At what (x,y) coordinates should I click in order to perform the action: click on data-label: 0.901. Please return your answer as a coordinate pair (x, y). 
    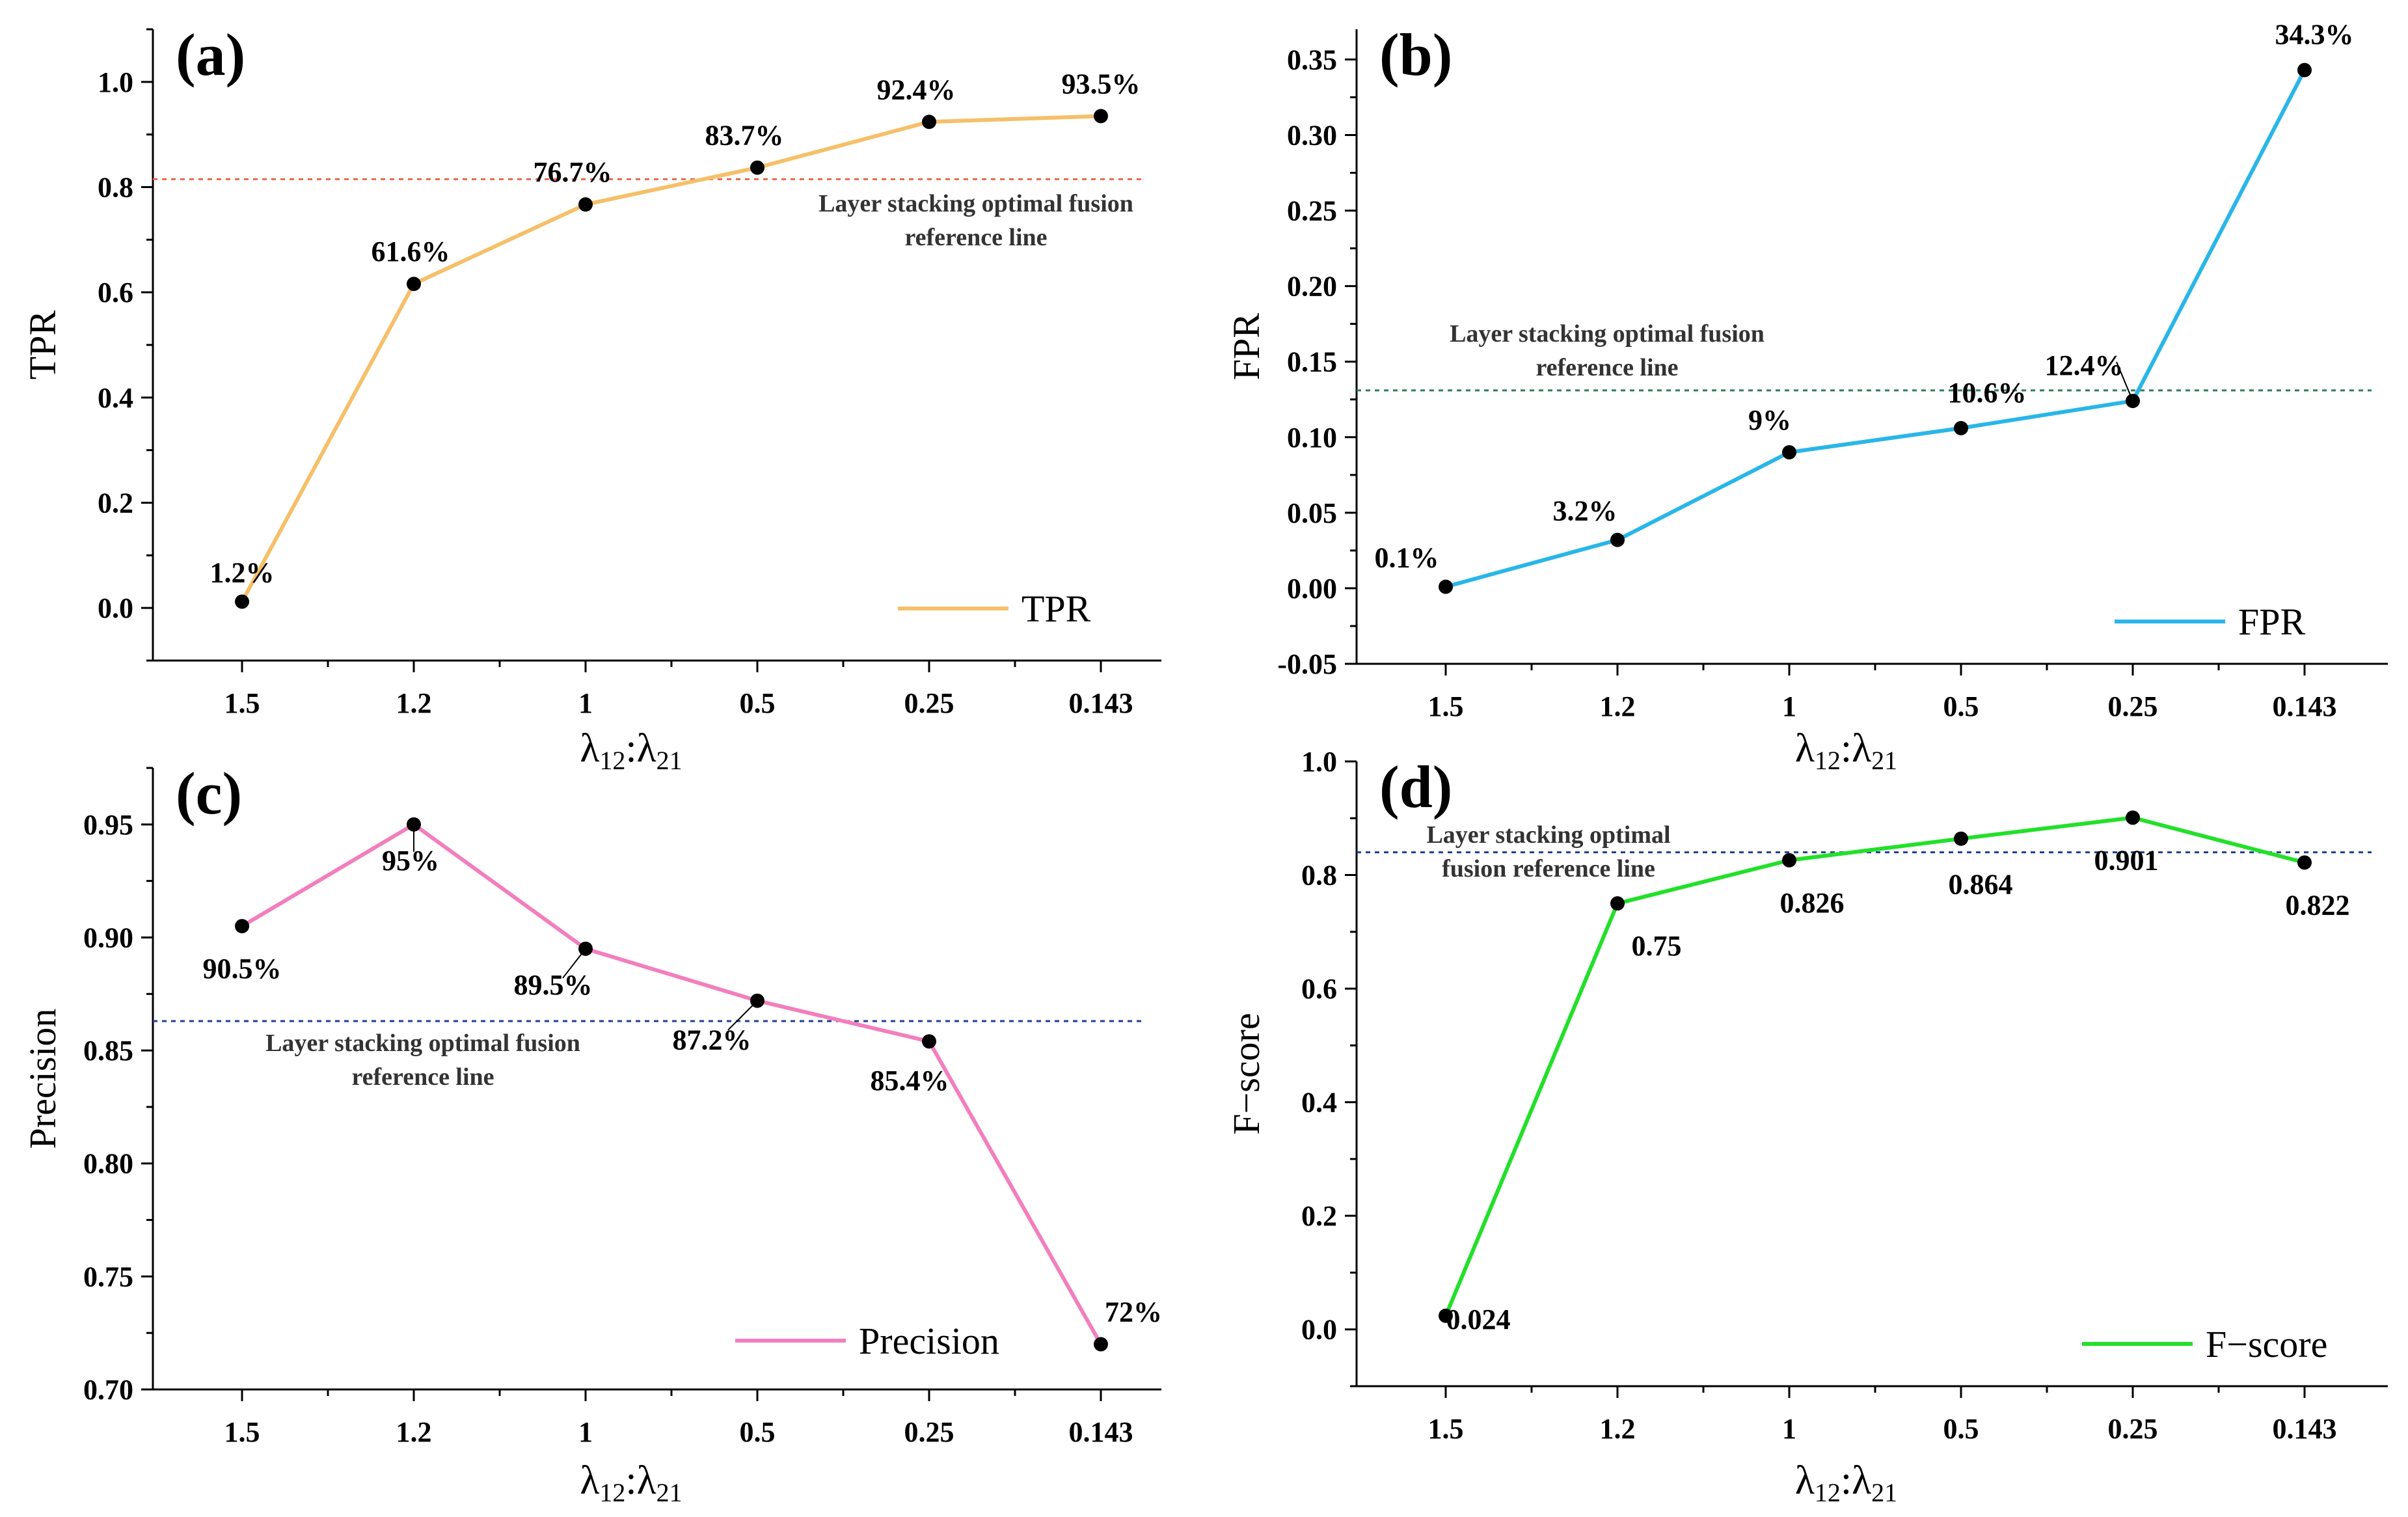
    Looking at the image, I should click on (2126, 860).